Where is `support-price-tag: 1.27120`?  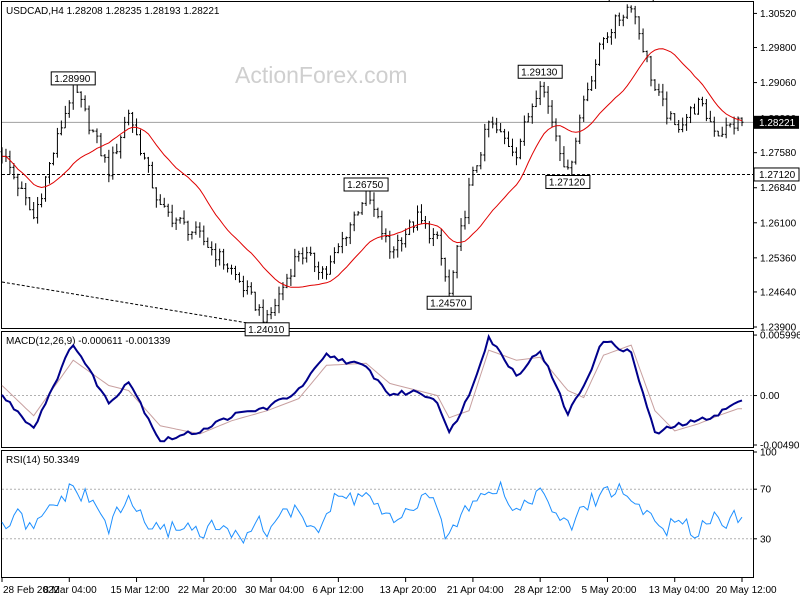 support-price-tag: 1.27120 is located at coordinates (776, 174).